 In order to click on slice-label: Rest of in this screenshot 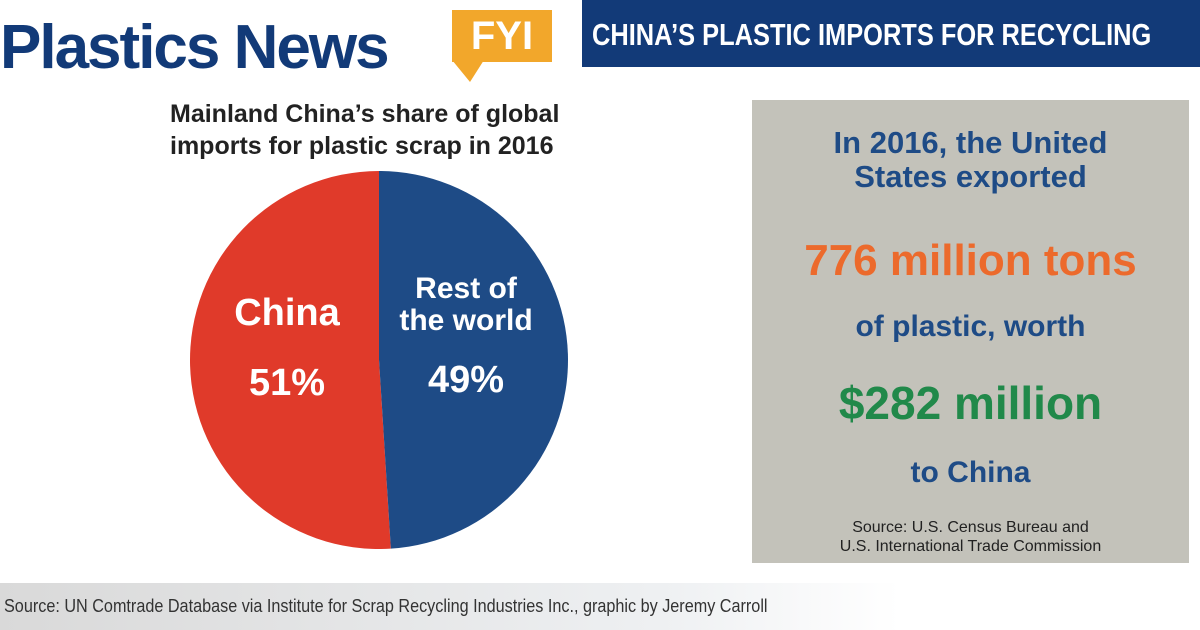, I will do `click(466, 288)`.